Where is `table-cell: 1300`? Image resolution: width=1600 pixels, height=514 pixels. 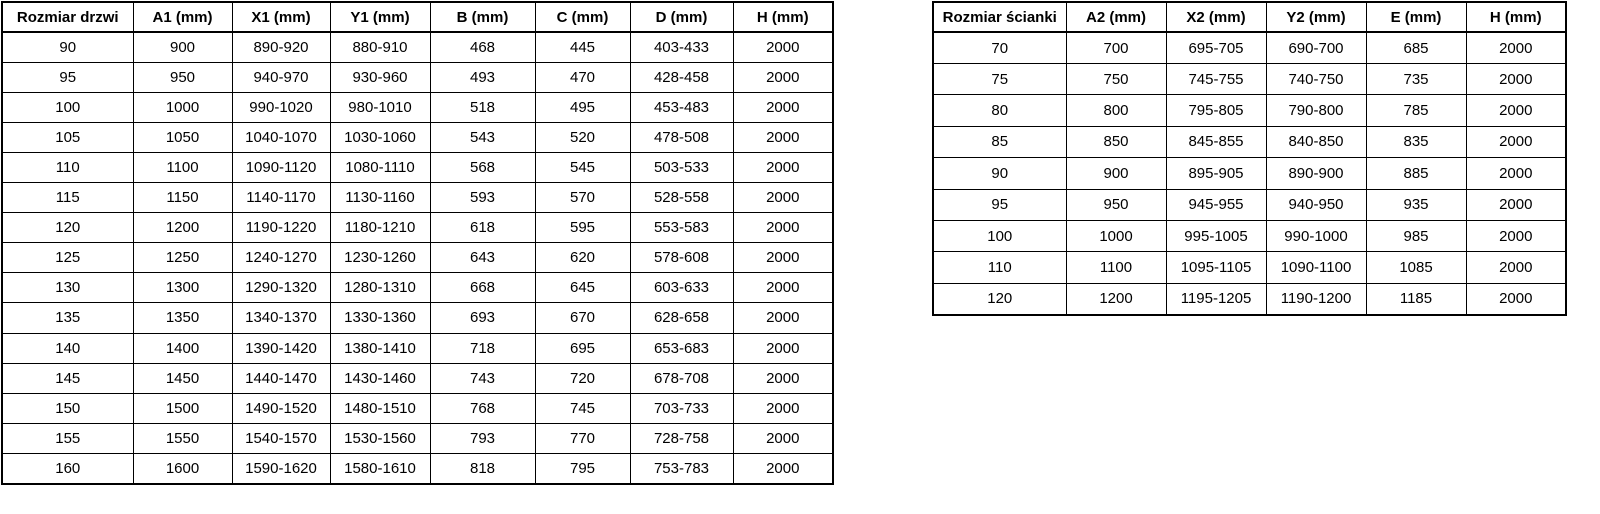 table-cell: 1300 is located at coordinates (182, 288).